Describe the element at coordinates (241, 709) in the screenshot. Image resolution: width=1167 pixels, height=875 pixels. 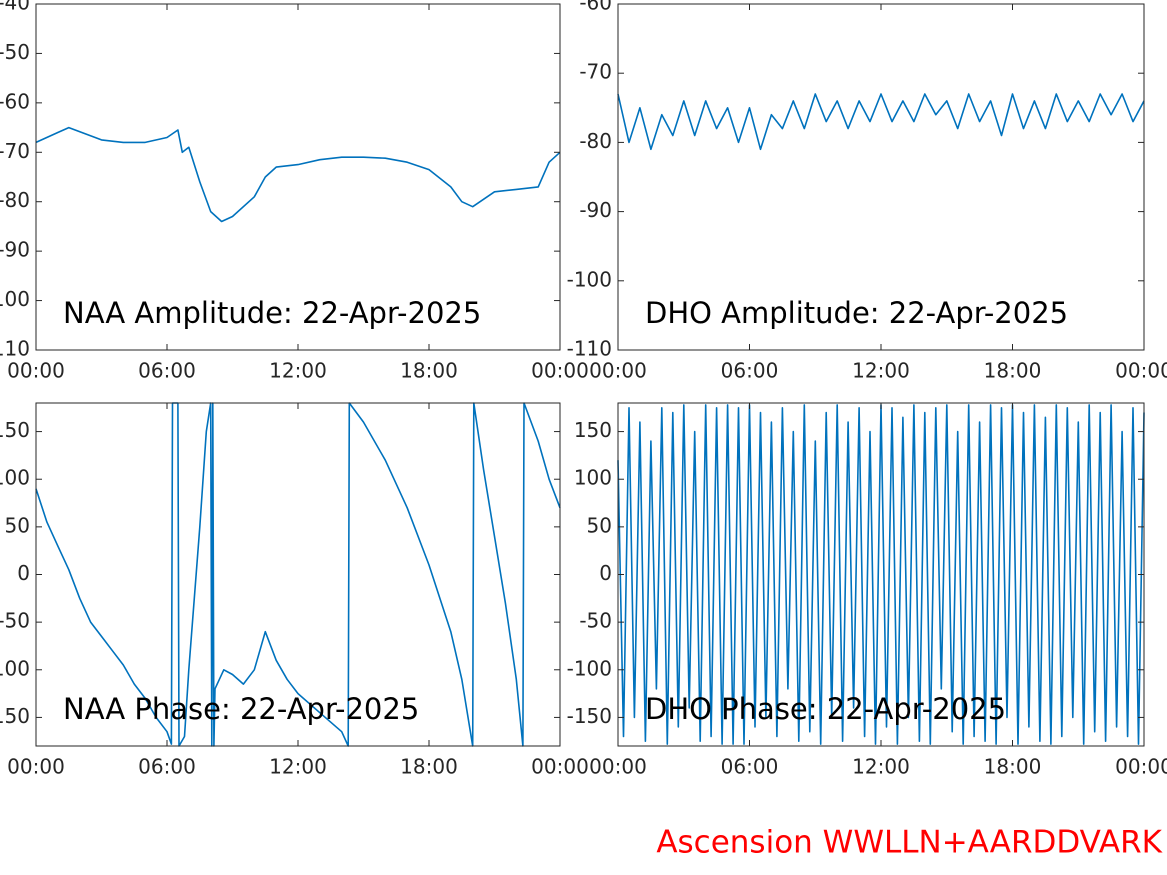
I see `annotation: NAA Phase: 22-Apr-2025` at that location.